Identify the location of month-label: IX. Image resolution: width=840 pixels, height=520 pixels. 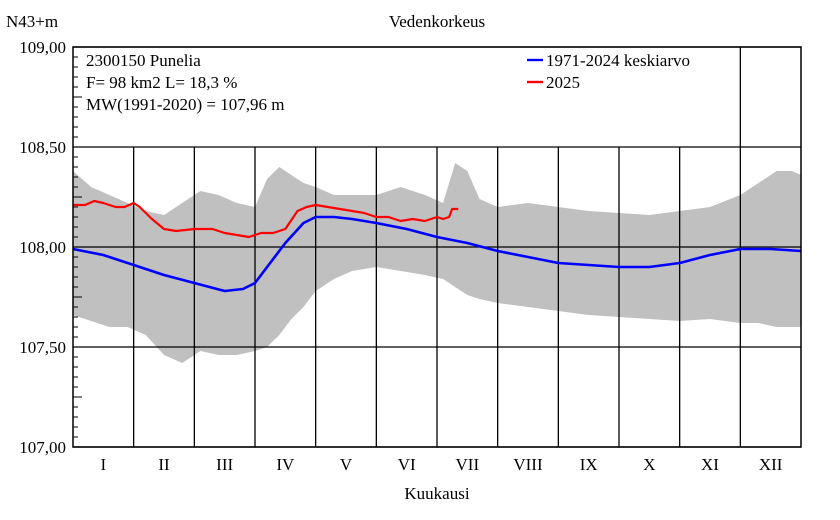
(589, 464).